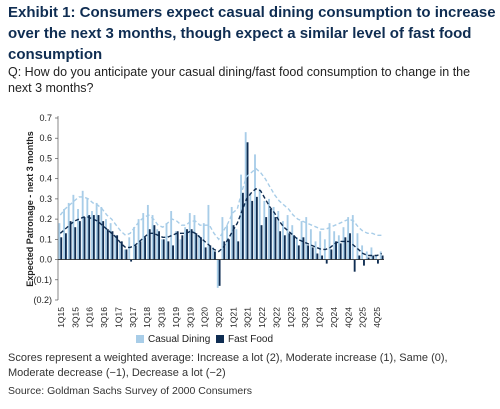 Image resolution: width=500 pixels, height=409 pixels. I want to click on x-tick-label: 2Q24, so click(334, 317).